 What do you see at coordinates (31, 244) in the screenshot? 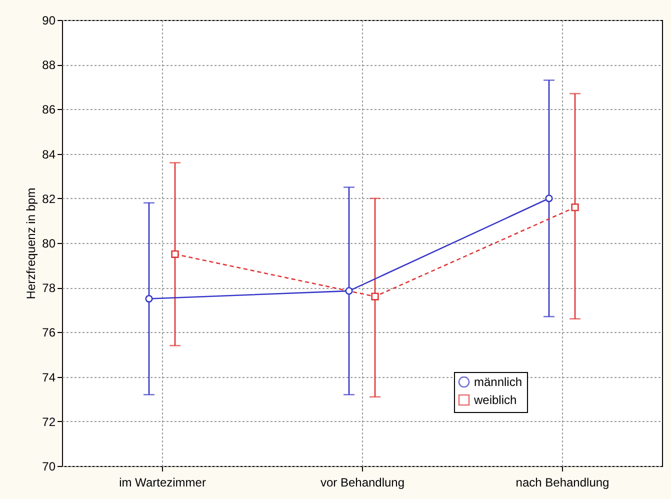
I see `y-axis-title: Herzfrequenz in bpm` at bounding box center [31, 244].